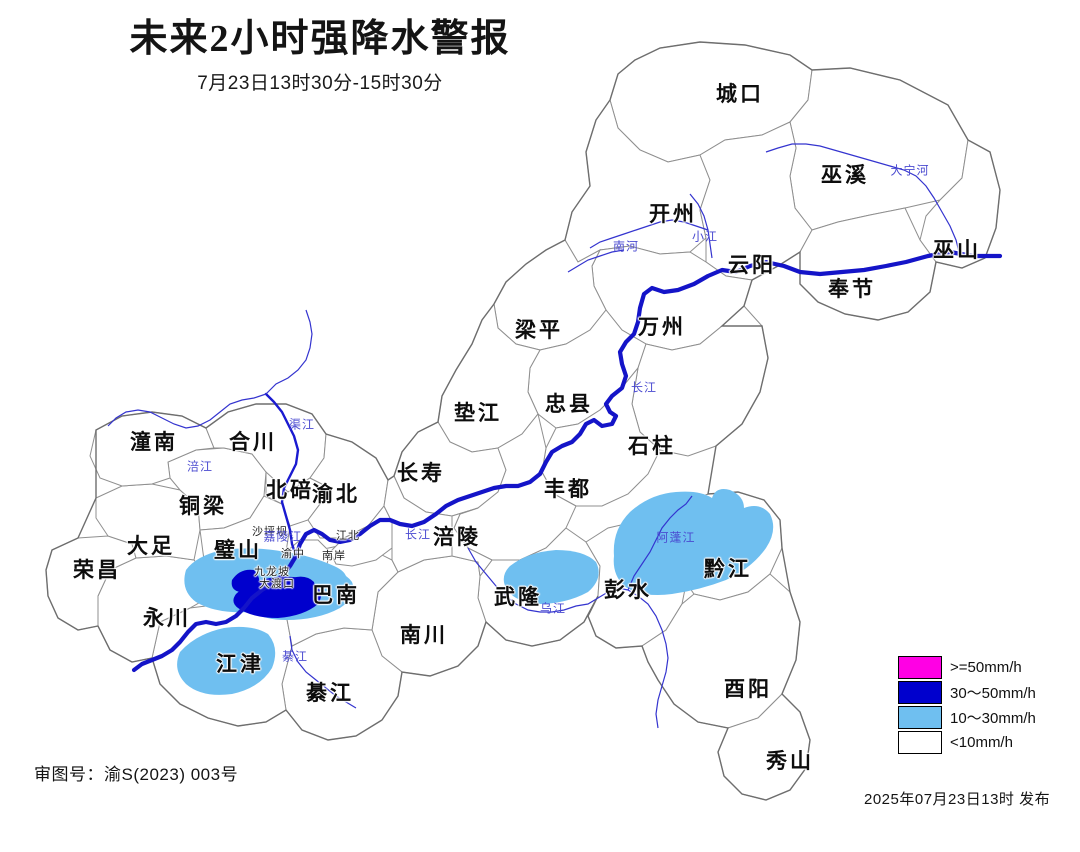 The width and height of the screenshot is (1080, 852). What do you see at coordinates (993, 693) in the screenshot?
I see `legend-label: 30～50mm/h` at bounding box center [993, 693].